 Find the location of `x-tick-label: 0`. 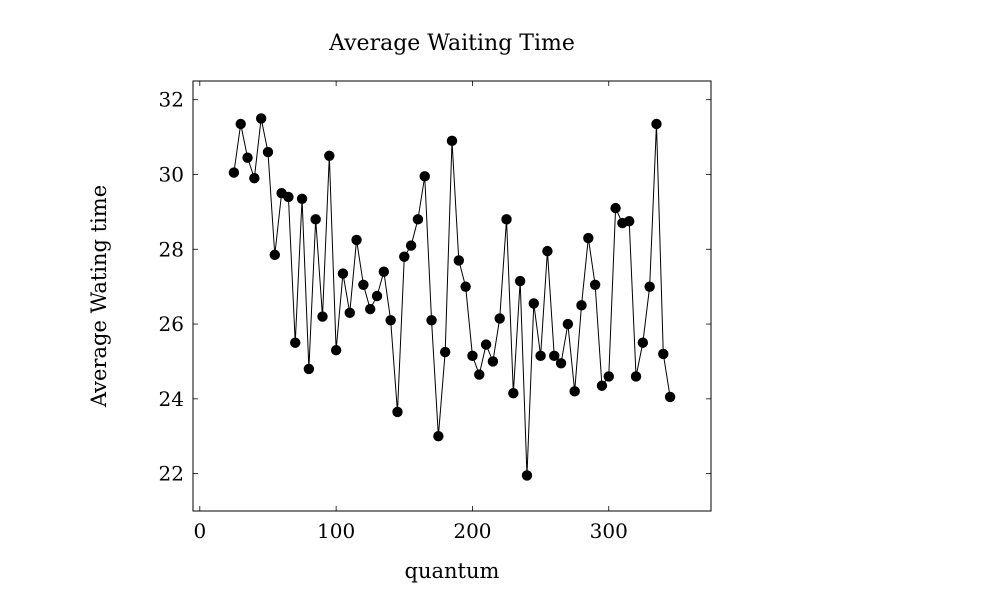

x-tick-label: 0 is located at coordinates (199, 531).